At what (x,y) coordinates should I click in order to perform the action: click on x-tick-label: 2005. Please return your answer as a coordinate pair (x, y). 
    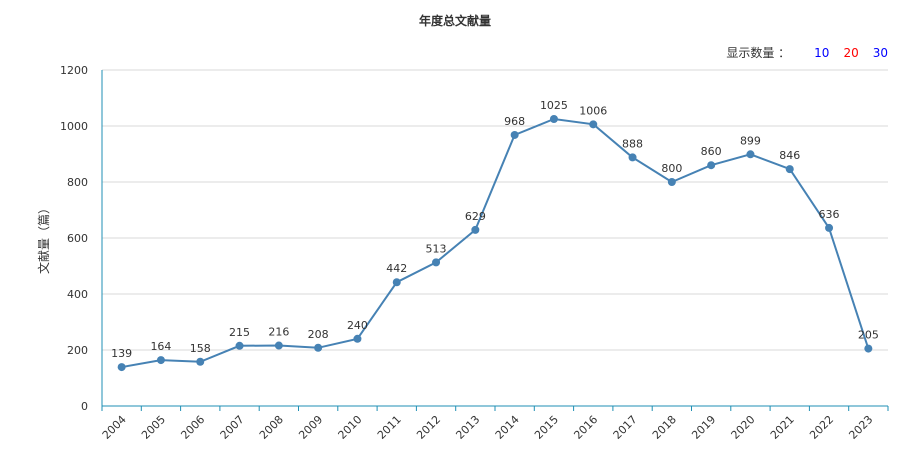
    Looking at the image, I should click on (153, 427).